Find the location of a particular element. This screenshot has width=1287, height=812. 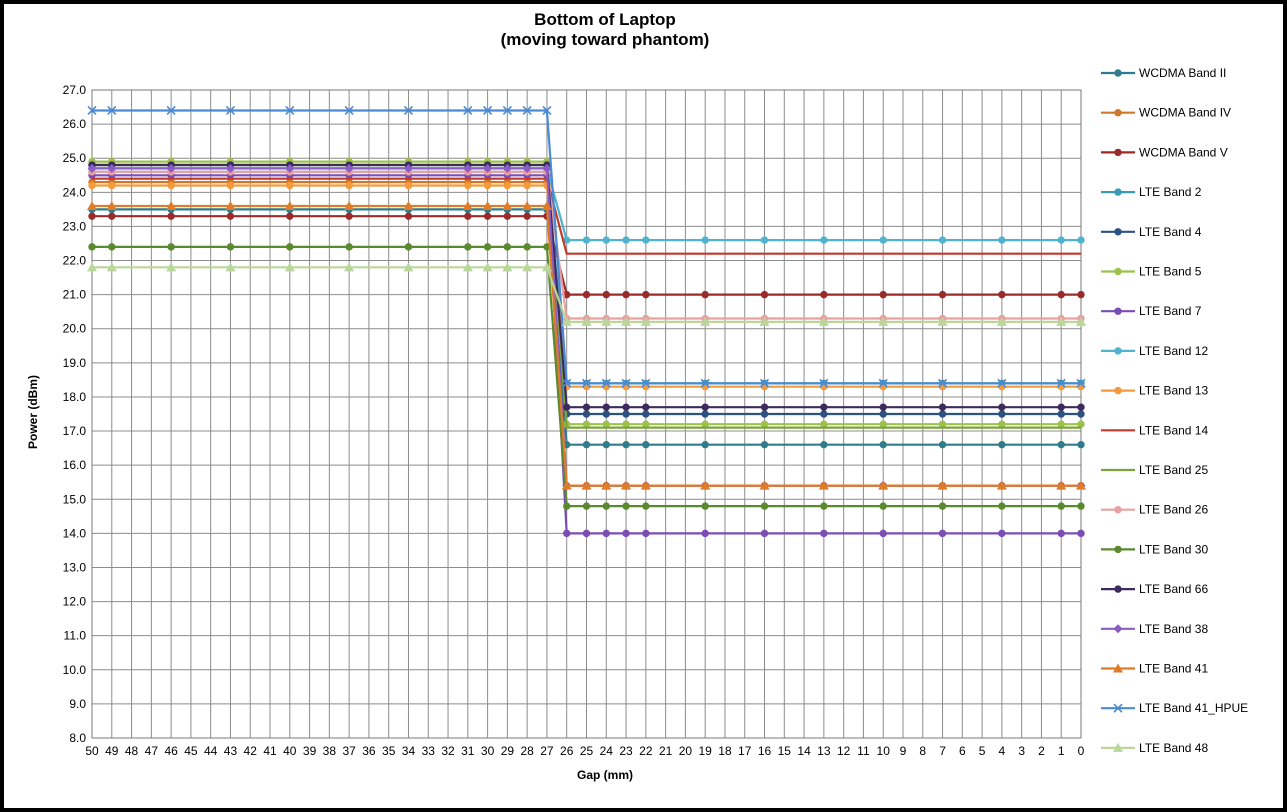

y-axis-label: Power (dBm) is located at coordinates (33, 412).